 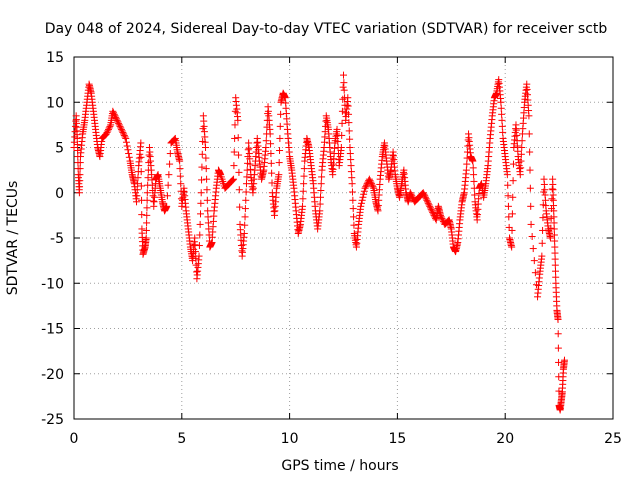 What do you see at coordinates (74, 439) in the screenshot?
I see `x-tick-label: 0` at bounding box center [74, 439].